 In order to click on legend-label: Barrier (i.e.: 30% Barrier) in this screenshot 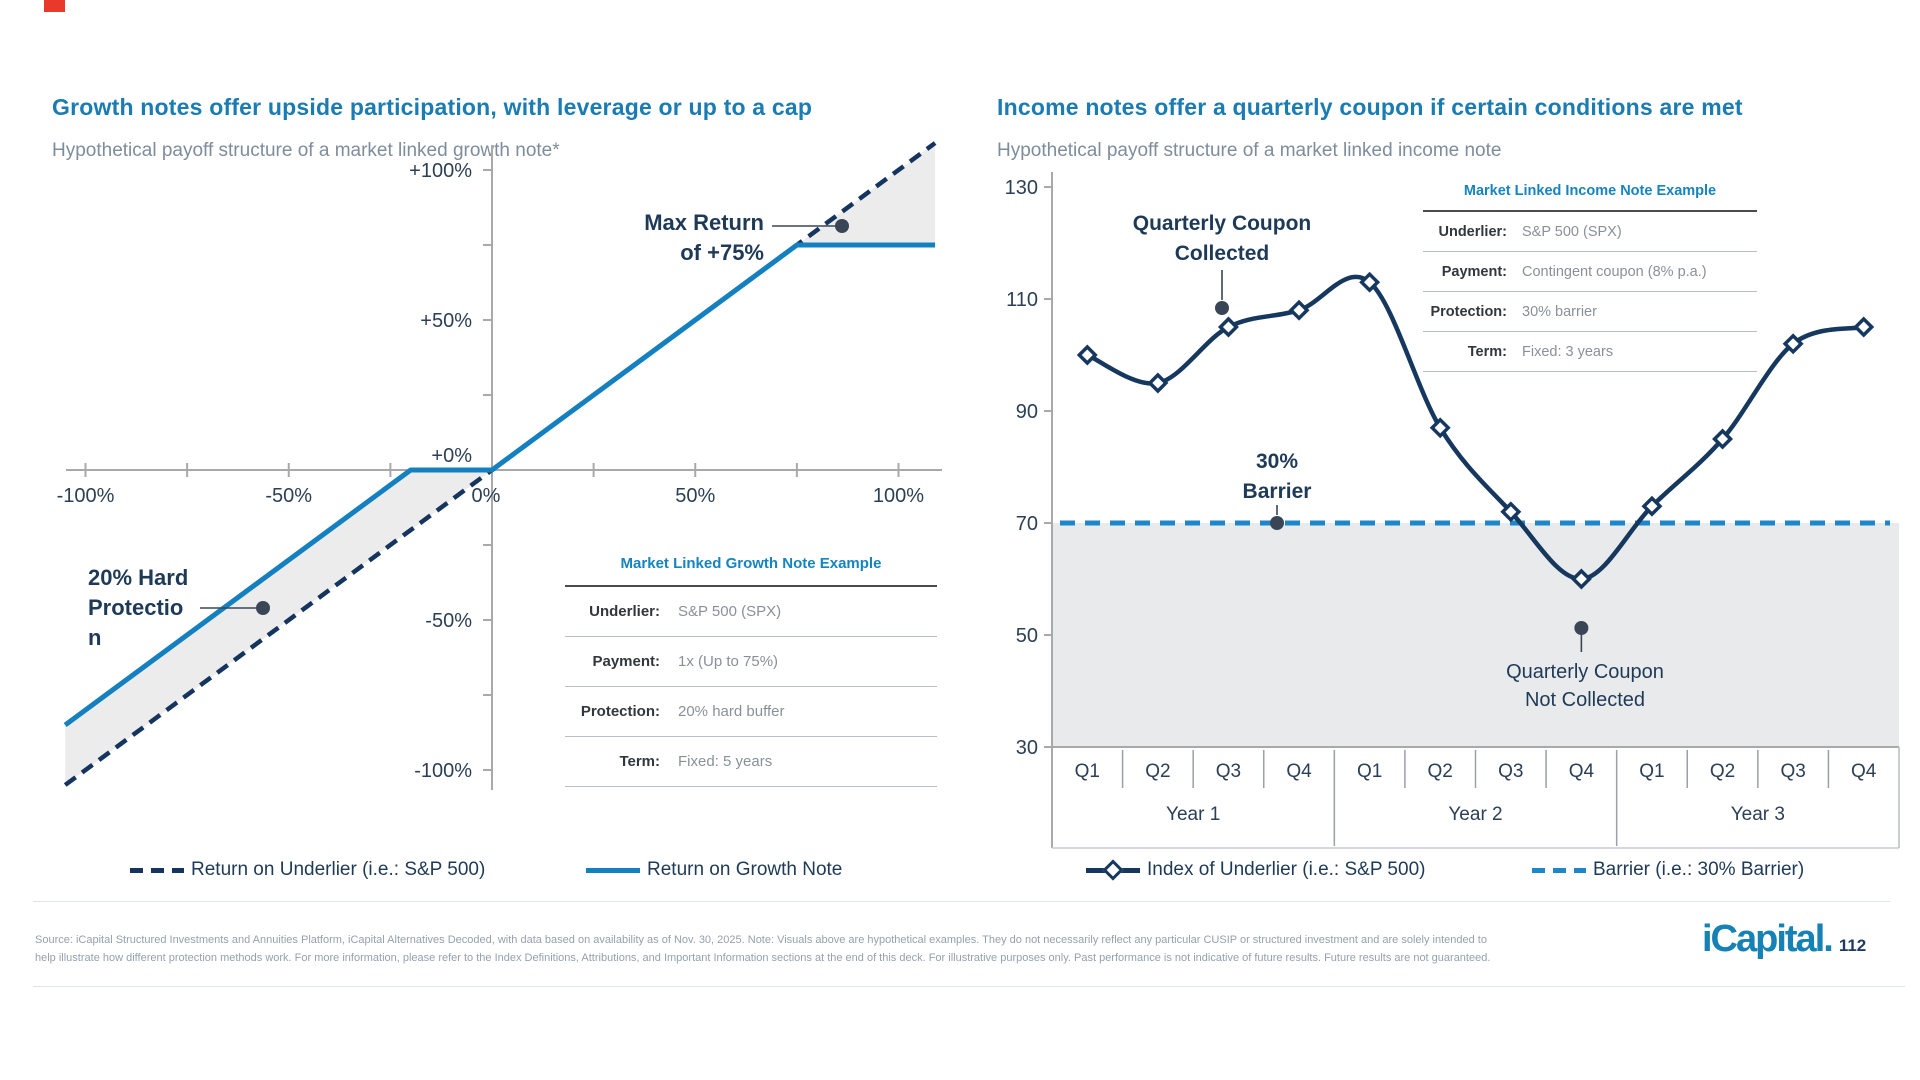, I will do `click(1699, 869)`.